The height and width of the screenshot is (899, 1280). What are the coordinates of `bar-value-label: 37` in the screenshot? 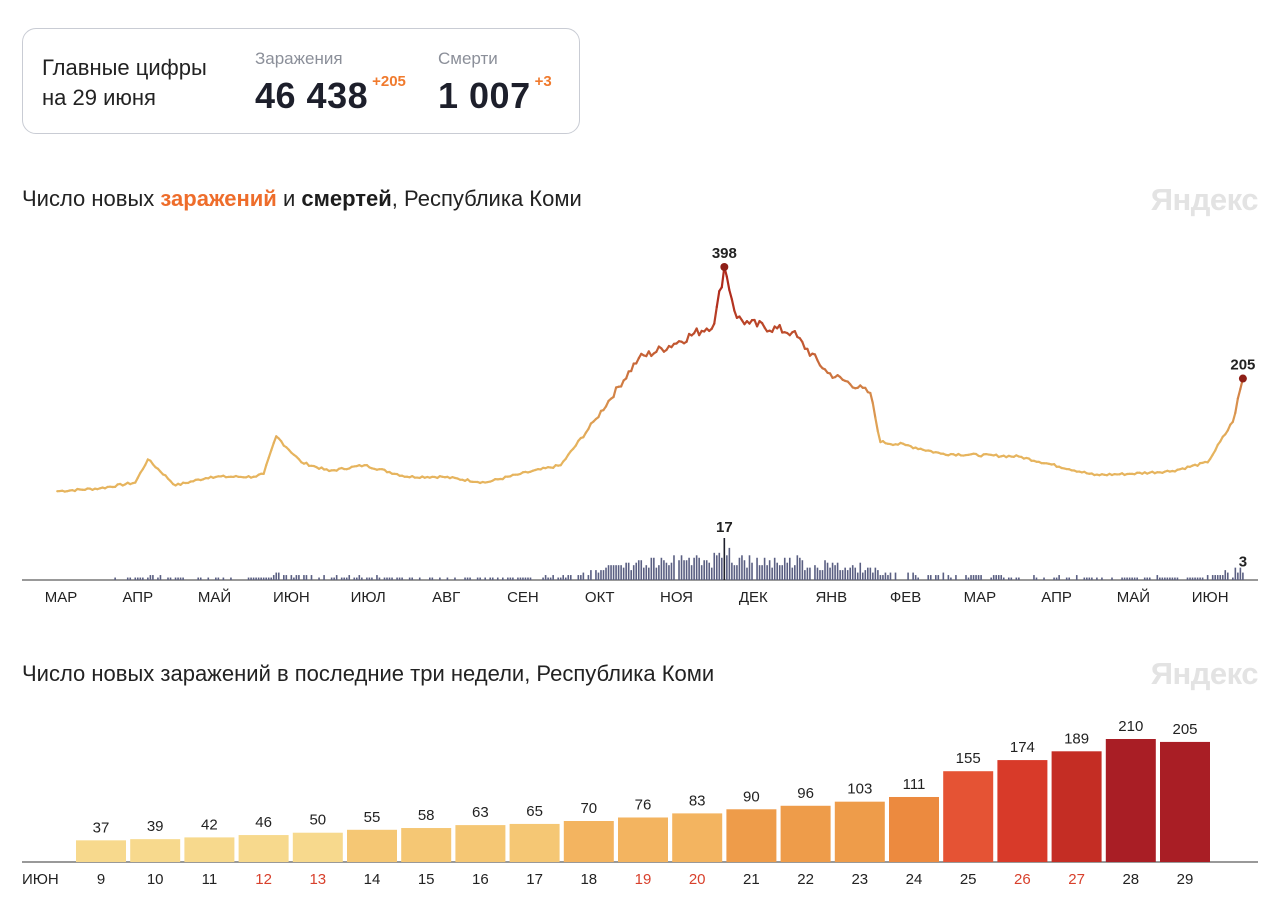 It's located at (101, 827).